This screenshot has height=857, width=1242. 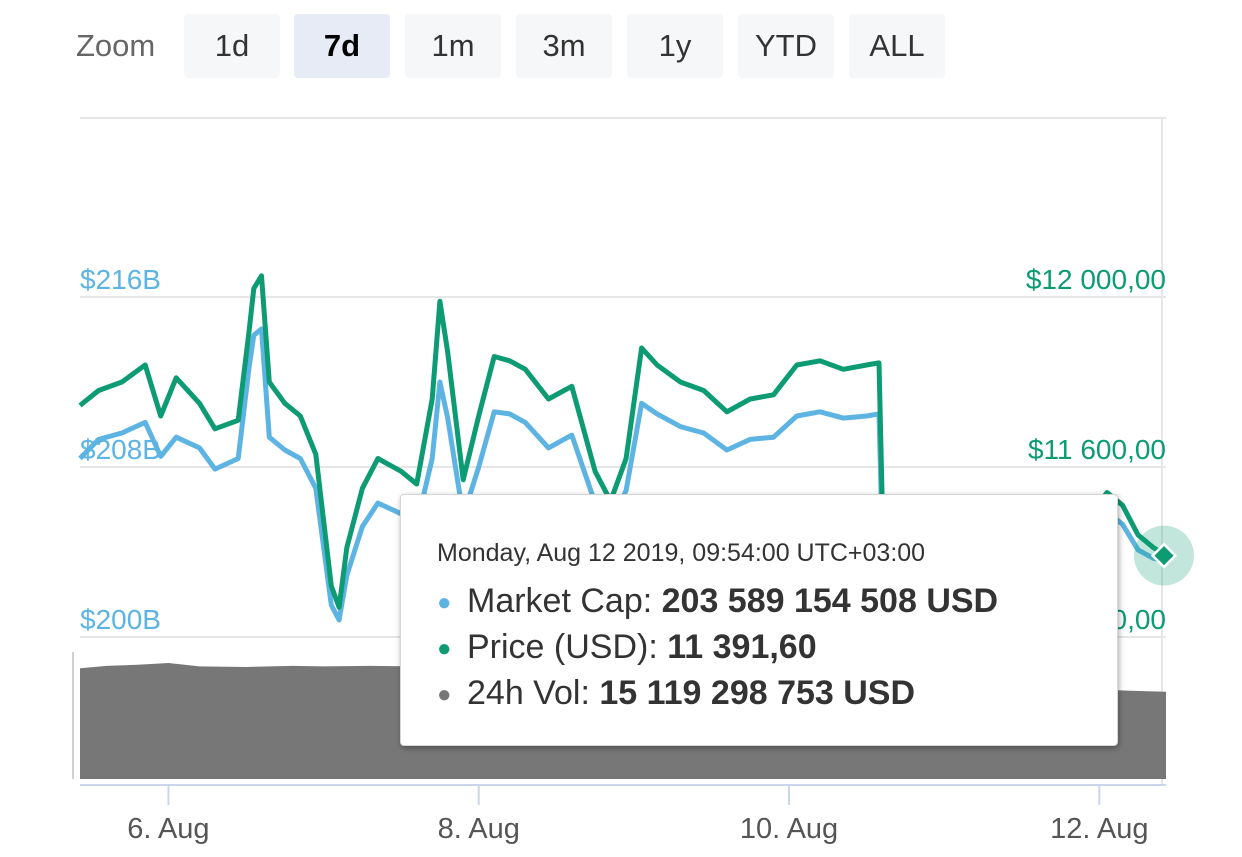 I want to click on tooltip-date: Monday, Aug 12 2019, 09:54:00 UTC+03:00, so click(x=681, y=553).